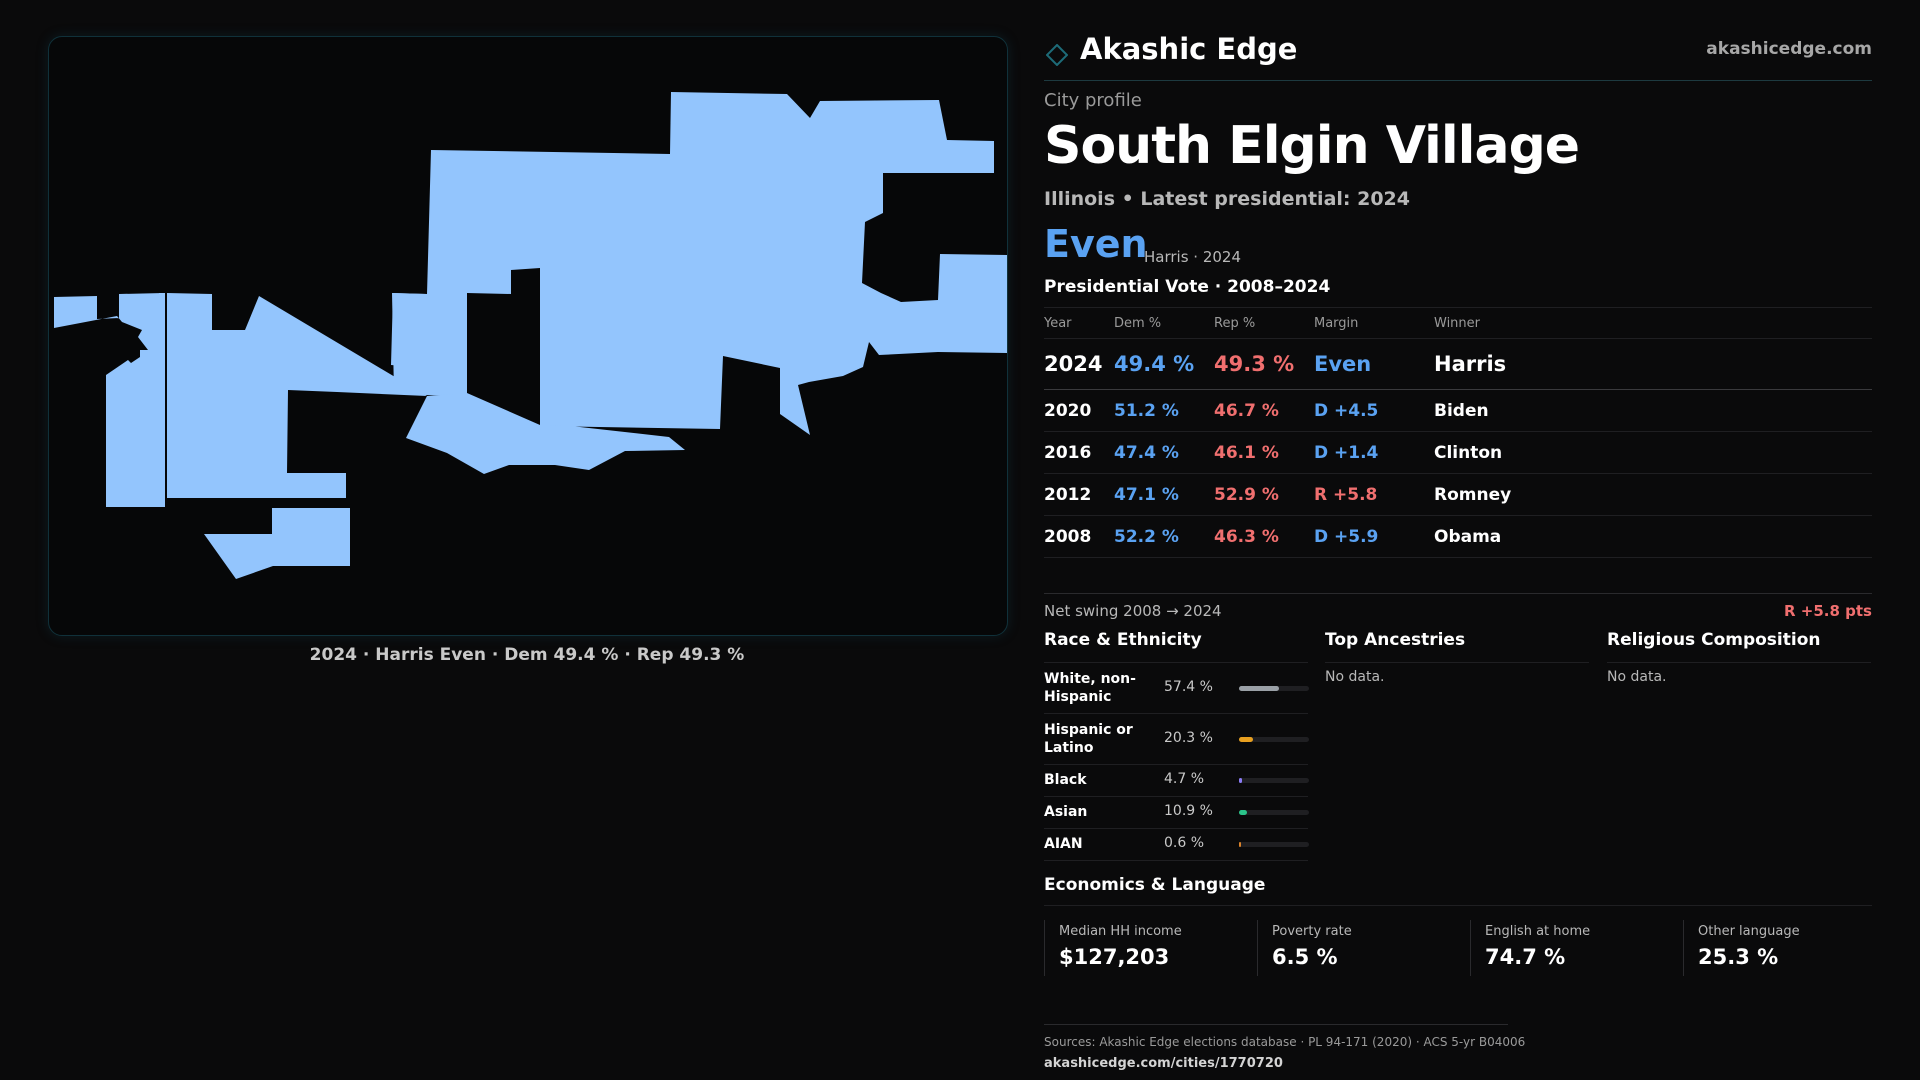 This screenshot has height=1080, width=1920. I want to click on footer-divider, so click(1276, 1024).